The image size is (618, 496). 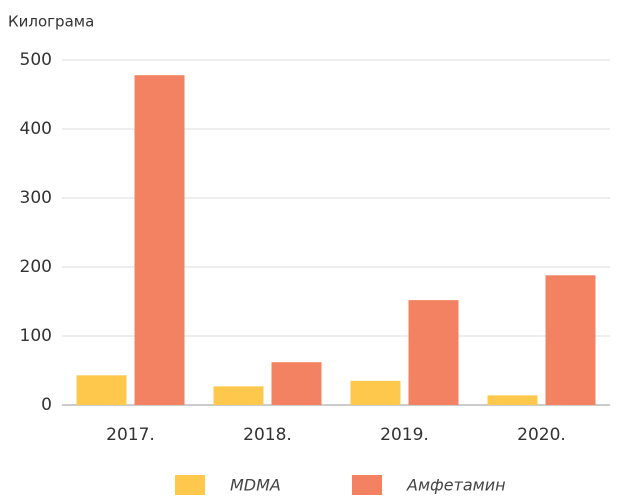 What do you see at coordinates (541, 435) in the screenshot?
I see `x-tick-label: 2020.` at bounding box center [541, 435].